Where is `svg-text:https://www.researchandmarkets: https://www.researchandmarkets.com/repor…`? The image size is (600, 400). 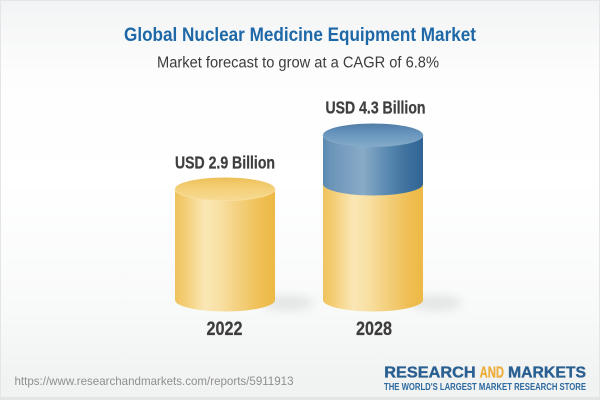 svg-text:https://www.researchandmarkets: https://www.researchandmarkets.com/repor… is located at coordinates (154, 381).